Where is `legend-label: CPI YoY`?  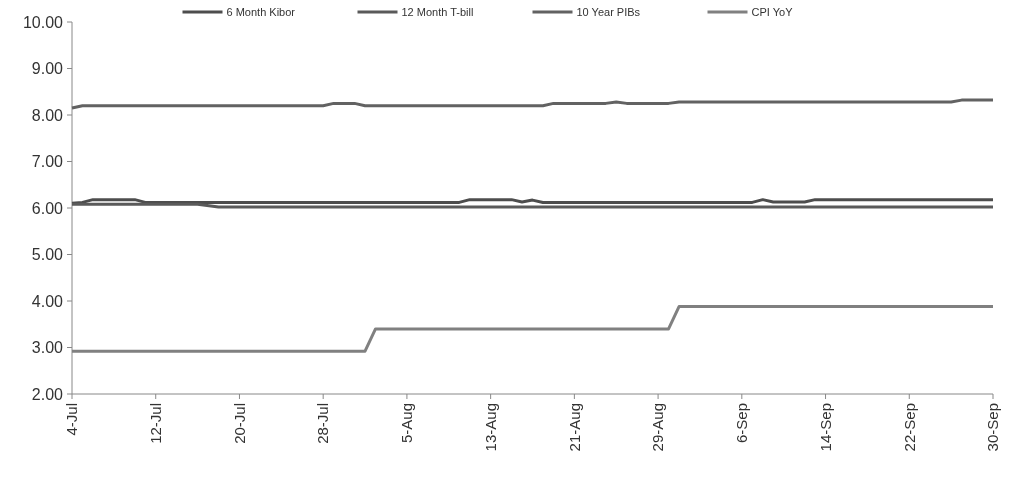
legend-label: CPI YoY is located at coordinates (772, 11).